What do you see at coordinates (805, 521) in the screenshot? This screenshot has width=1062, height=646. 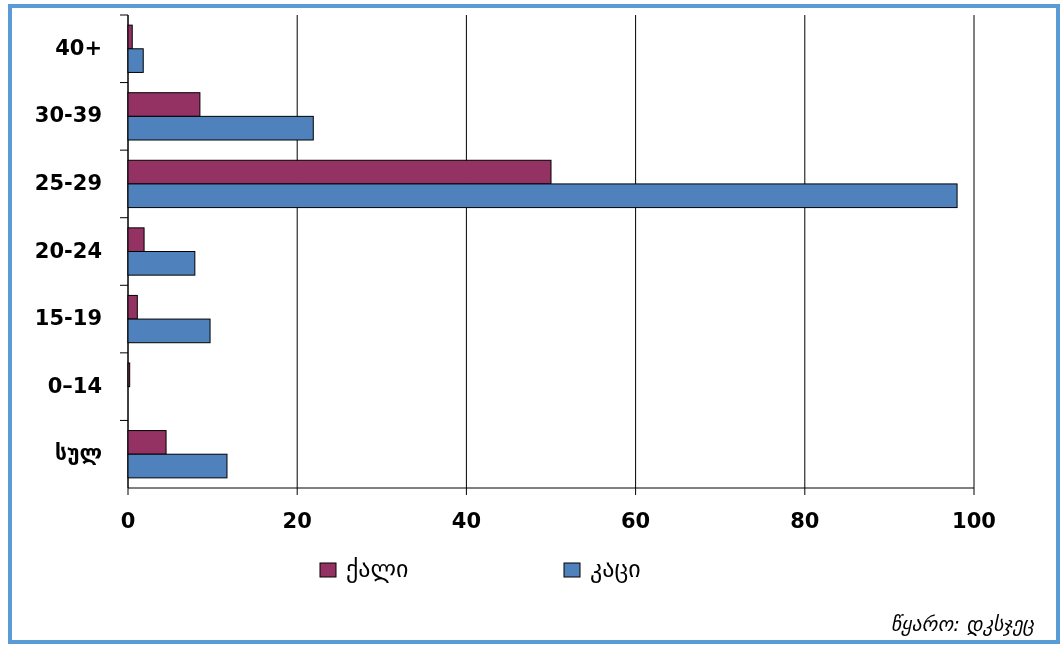 I see `x-tick-label: 80` at bounding box center [805, 521].